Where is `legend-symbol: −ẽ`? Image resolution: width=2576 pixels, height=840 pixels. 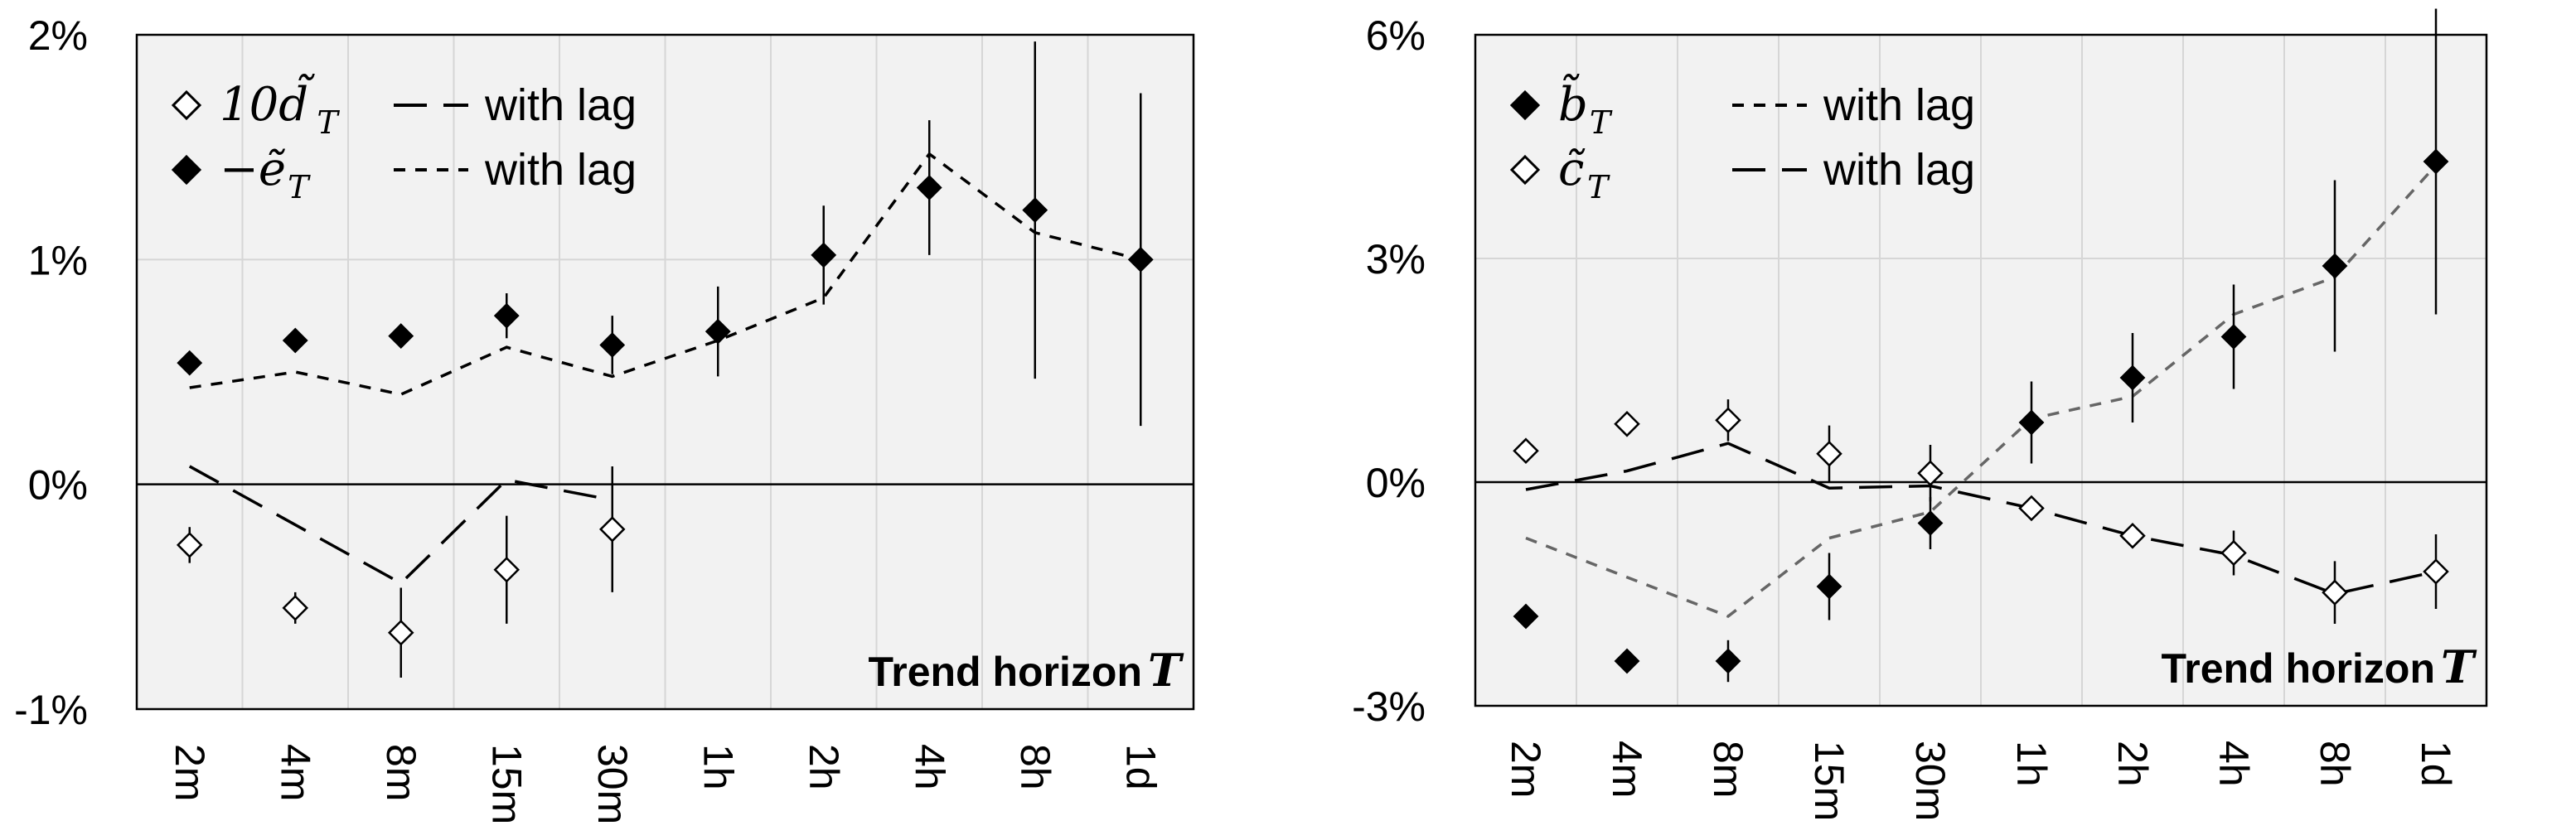 legend-symbol: −ẽ is located at coordinates (253, 169).